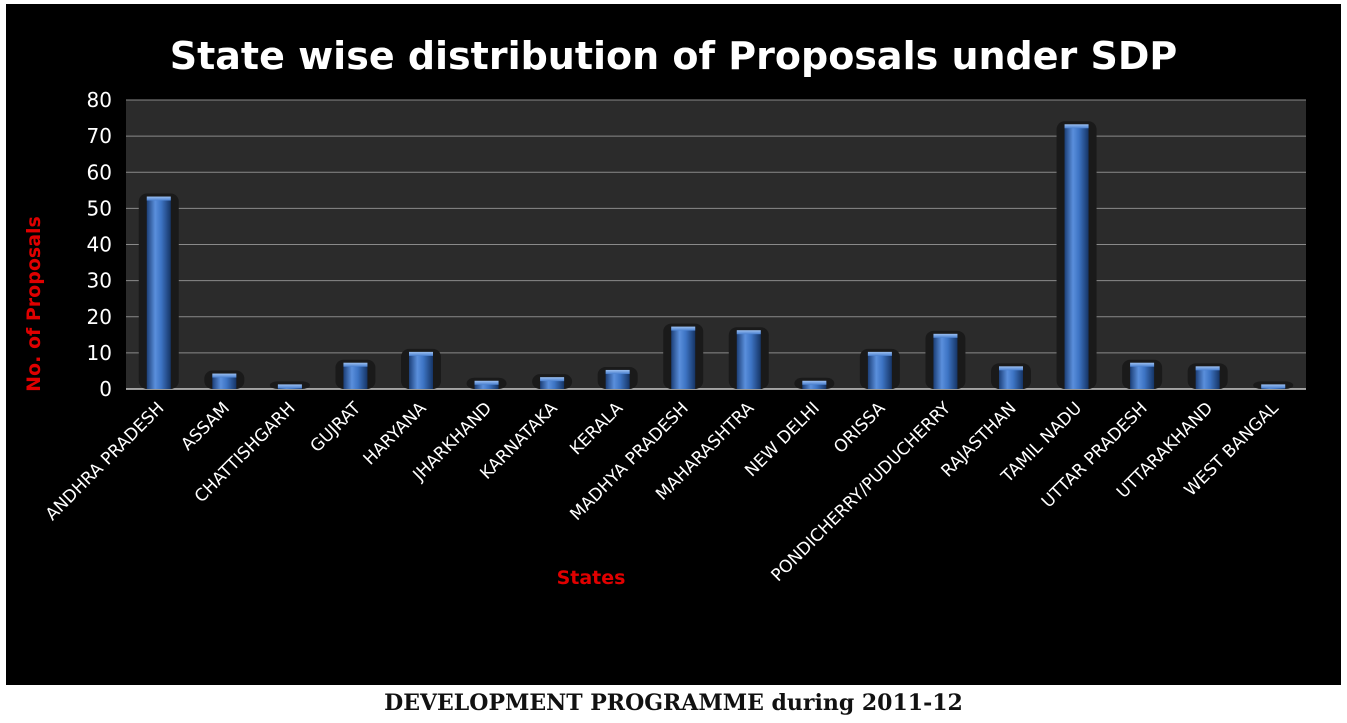  What do you see at coordinates (1207, 378) in the screenshot?
I see `bar-uttarakhand` at bounding box center [1207, 378].